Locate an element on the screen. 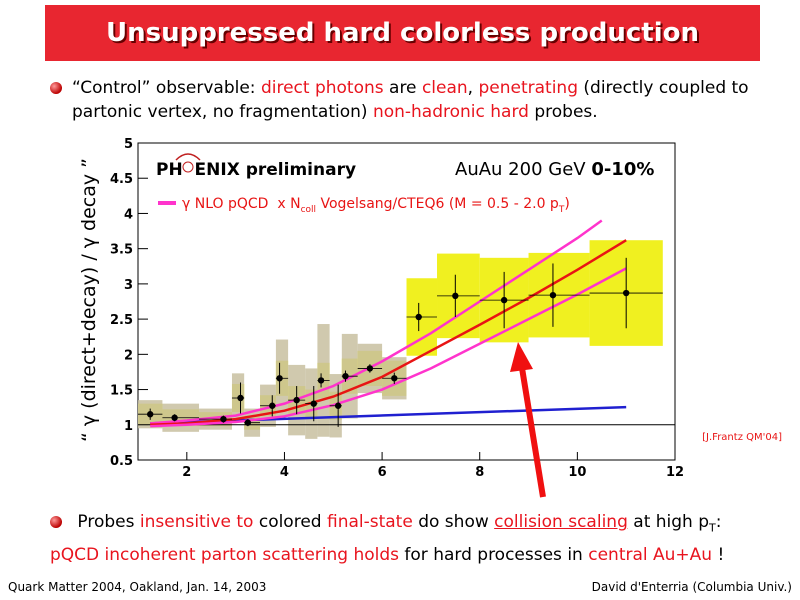  y-axis-label: “ γ (direct+decay) / γ decay ” is located at coordinates (89, 300).